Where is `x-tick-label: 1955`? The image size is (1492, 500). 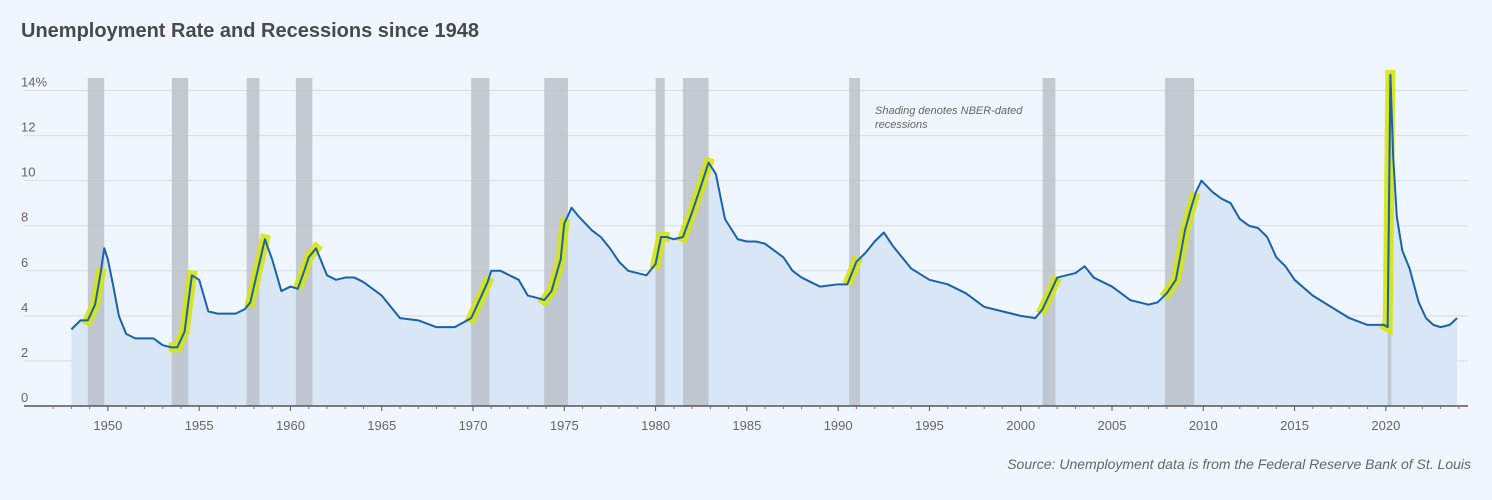 x-tick-label: 1955 is located at coordinates (199, 425).